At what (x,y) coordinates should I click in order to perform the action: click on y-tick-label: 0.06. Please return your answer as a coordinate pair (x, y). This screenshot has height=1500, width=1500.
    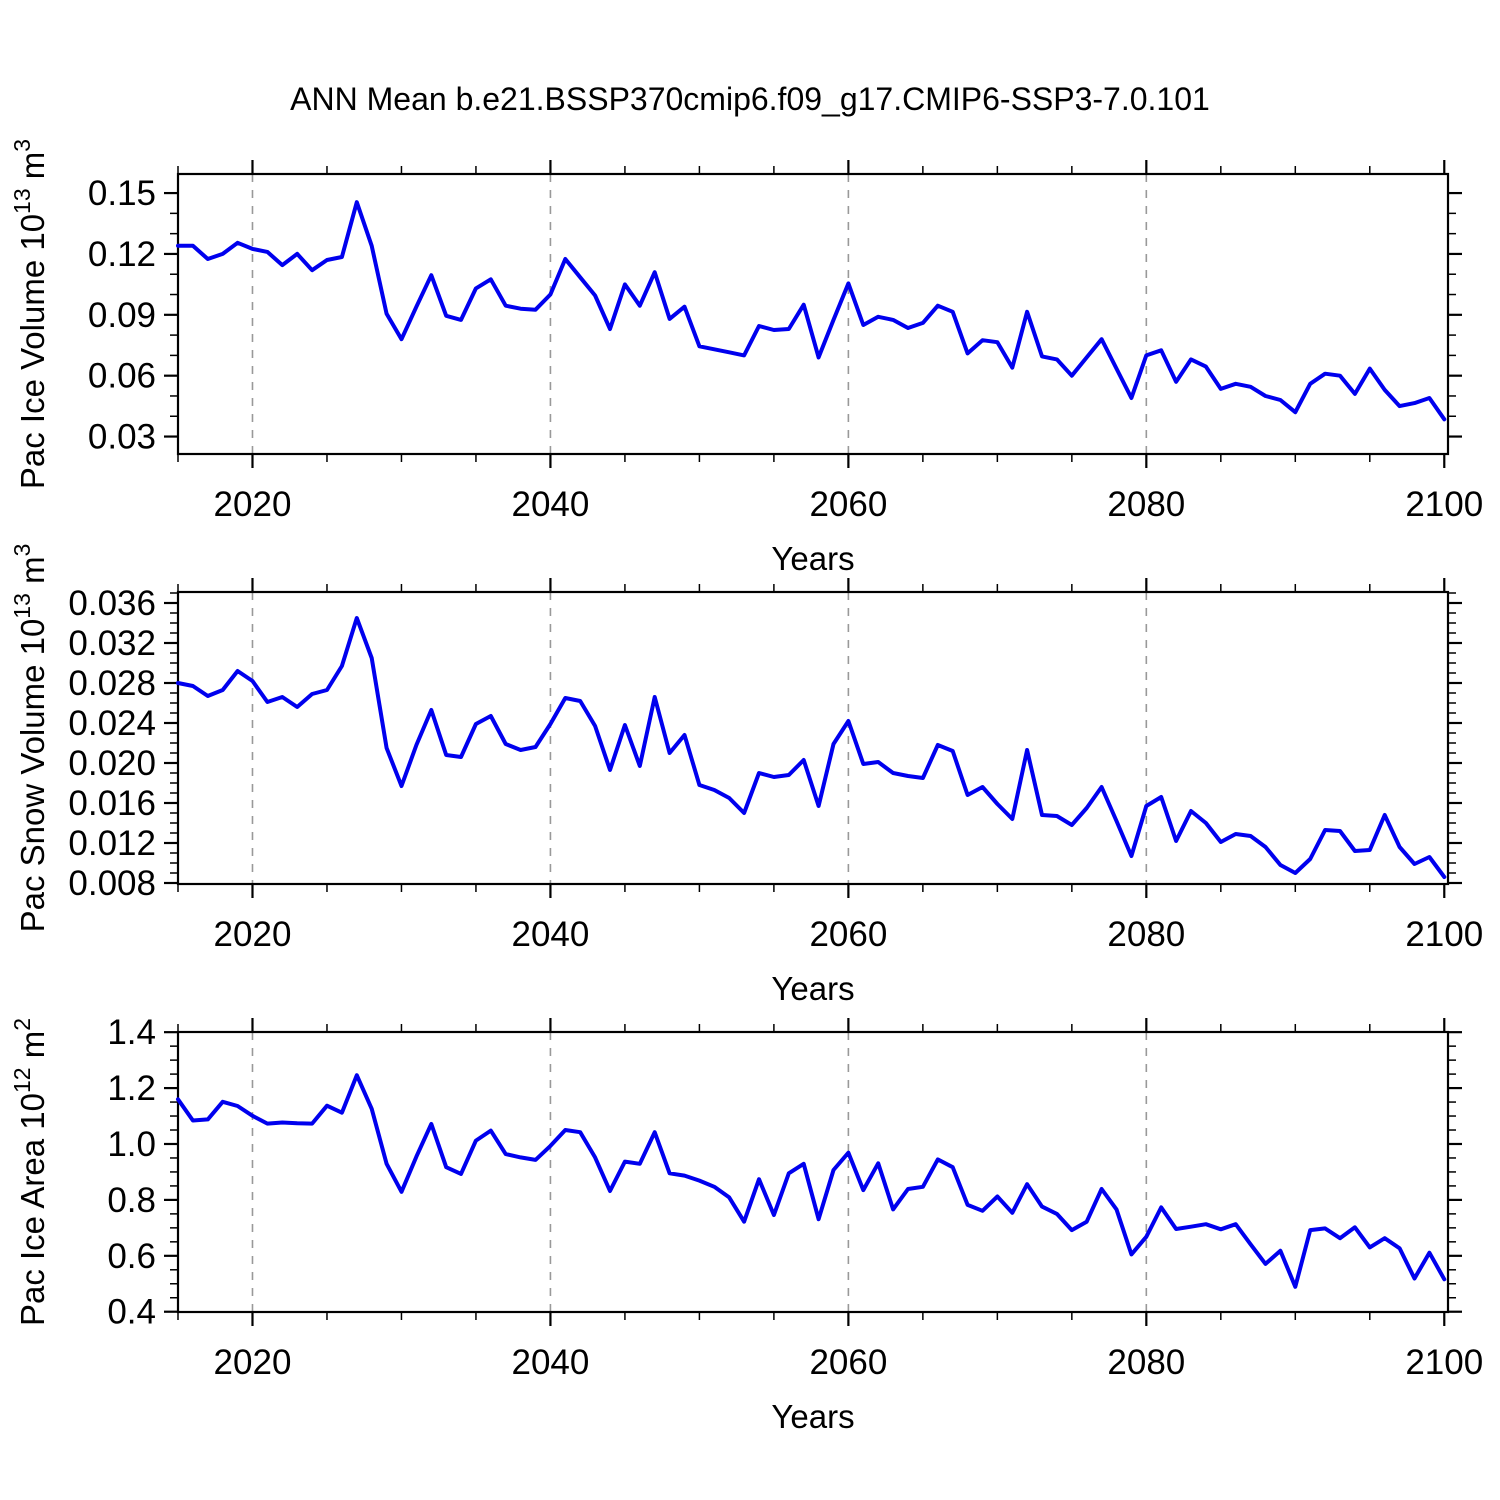
    Looking at the image, I should click on (122, 376).